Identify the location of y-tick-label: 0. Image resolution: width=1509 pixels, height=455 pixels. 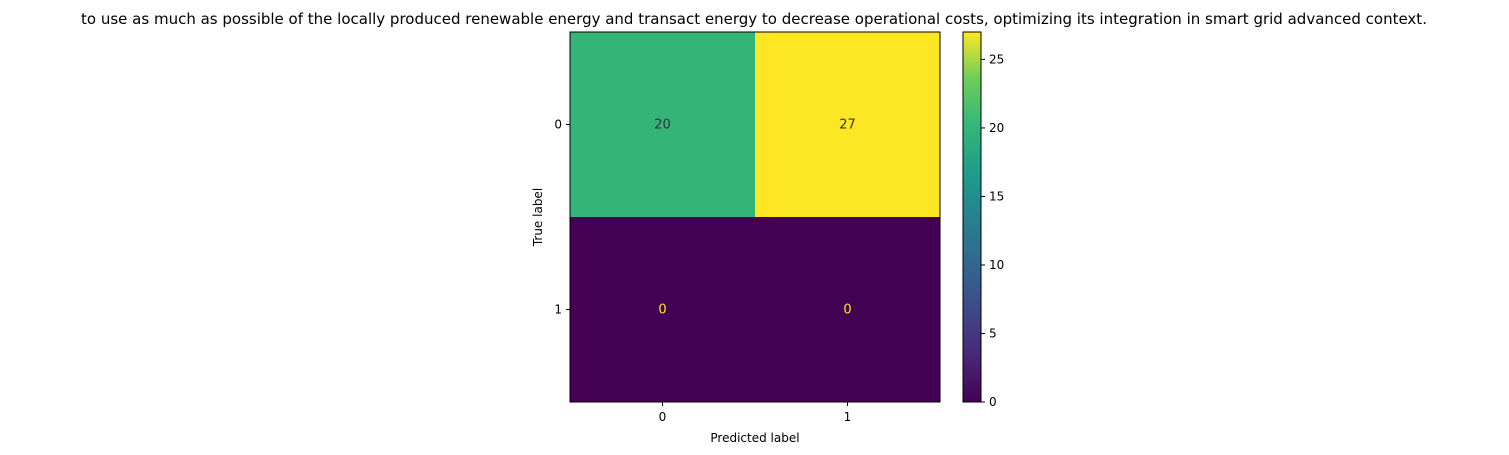
(558, 125).